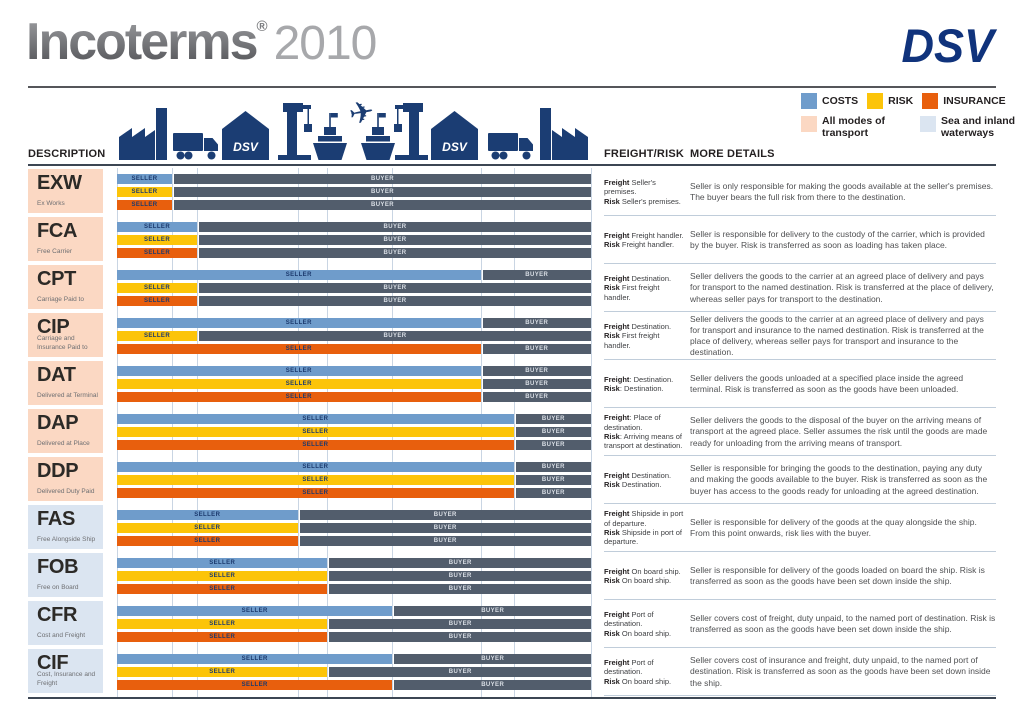 This screenshot has width=1024, height=717. I want to click on legend-series: COSTS RISK INSURANCE, so click(903, 101).